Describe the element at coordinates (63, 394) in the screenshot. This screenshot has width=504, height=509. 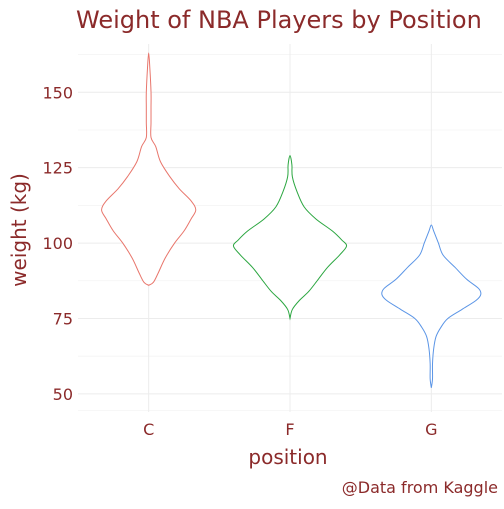
I see `y-tick-label: 50` at that location.